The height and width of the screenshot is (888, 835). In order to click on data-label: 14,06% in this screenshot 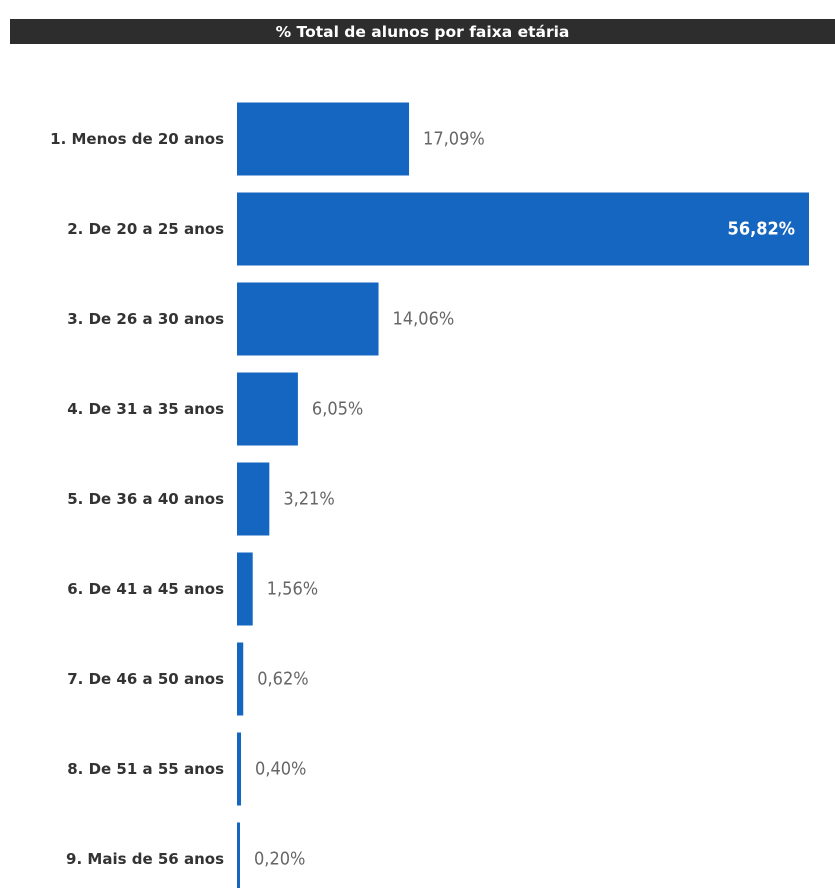, I will do `click(424, 319)`.